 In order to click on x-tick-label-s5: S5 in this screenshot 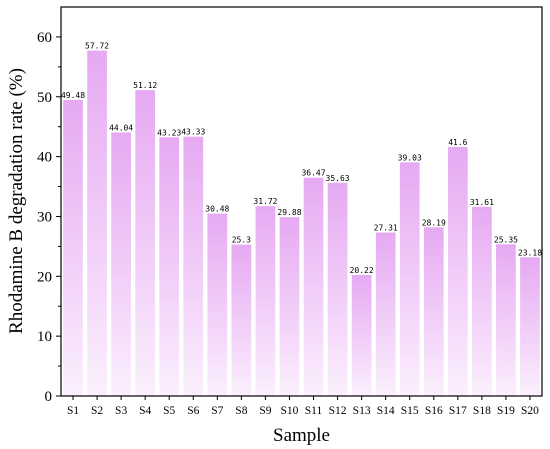, I will do `click(169, 411)`.